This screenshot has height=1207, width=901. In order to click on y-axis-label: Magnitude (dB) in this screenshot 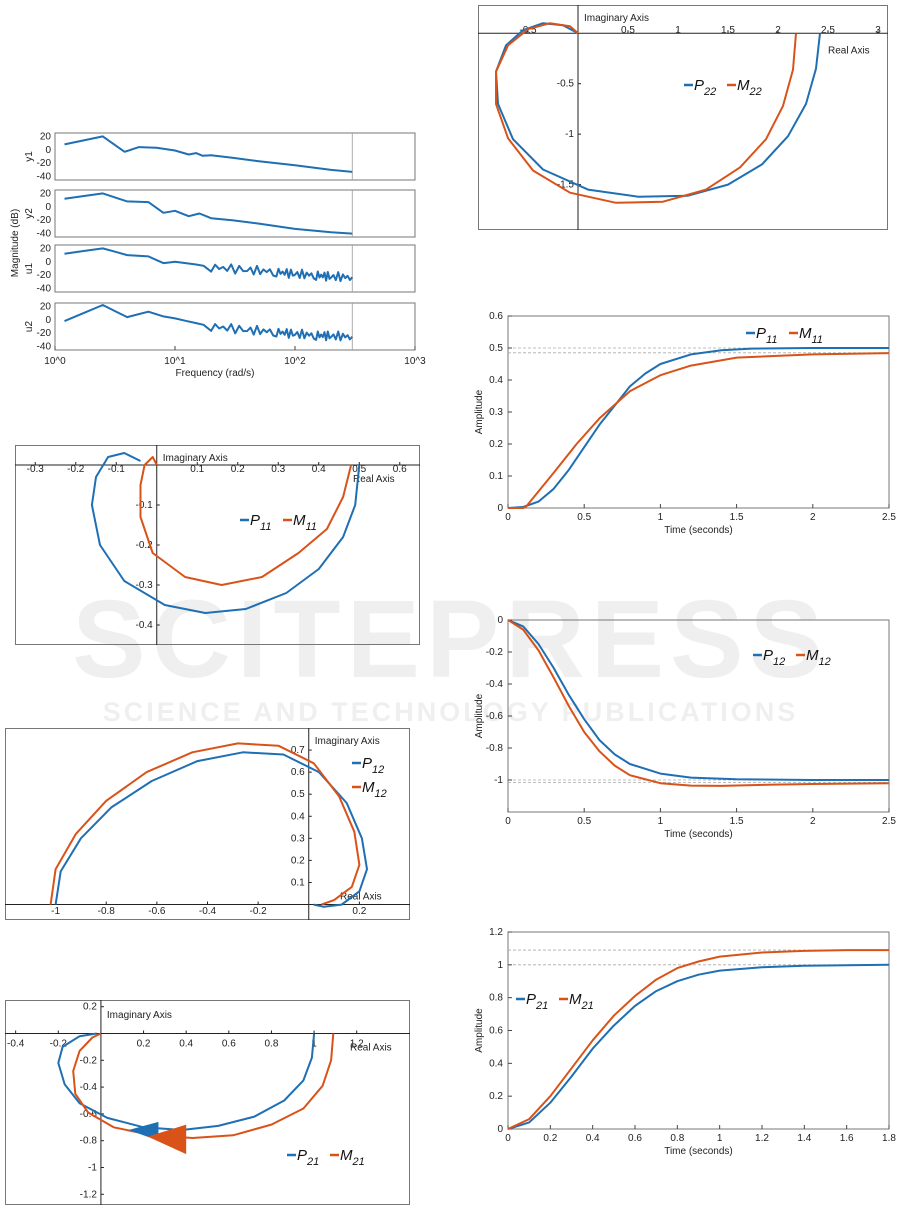, I will do `click(15, 243)`.